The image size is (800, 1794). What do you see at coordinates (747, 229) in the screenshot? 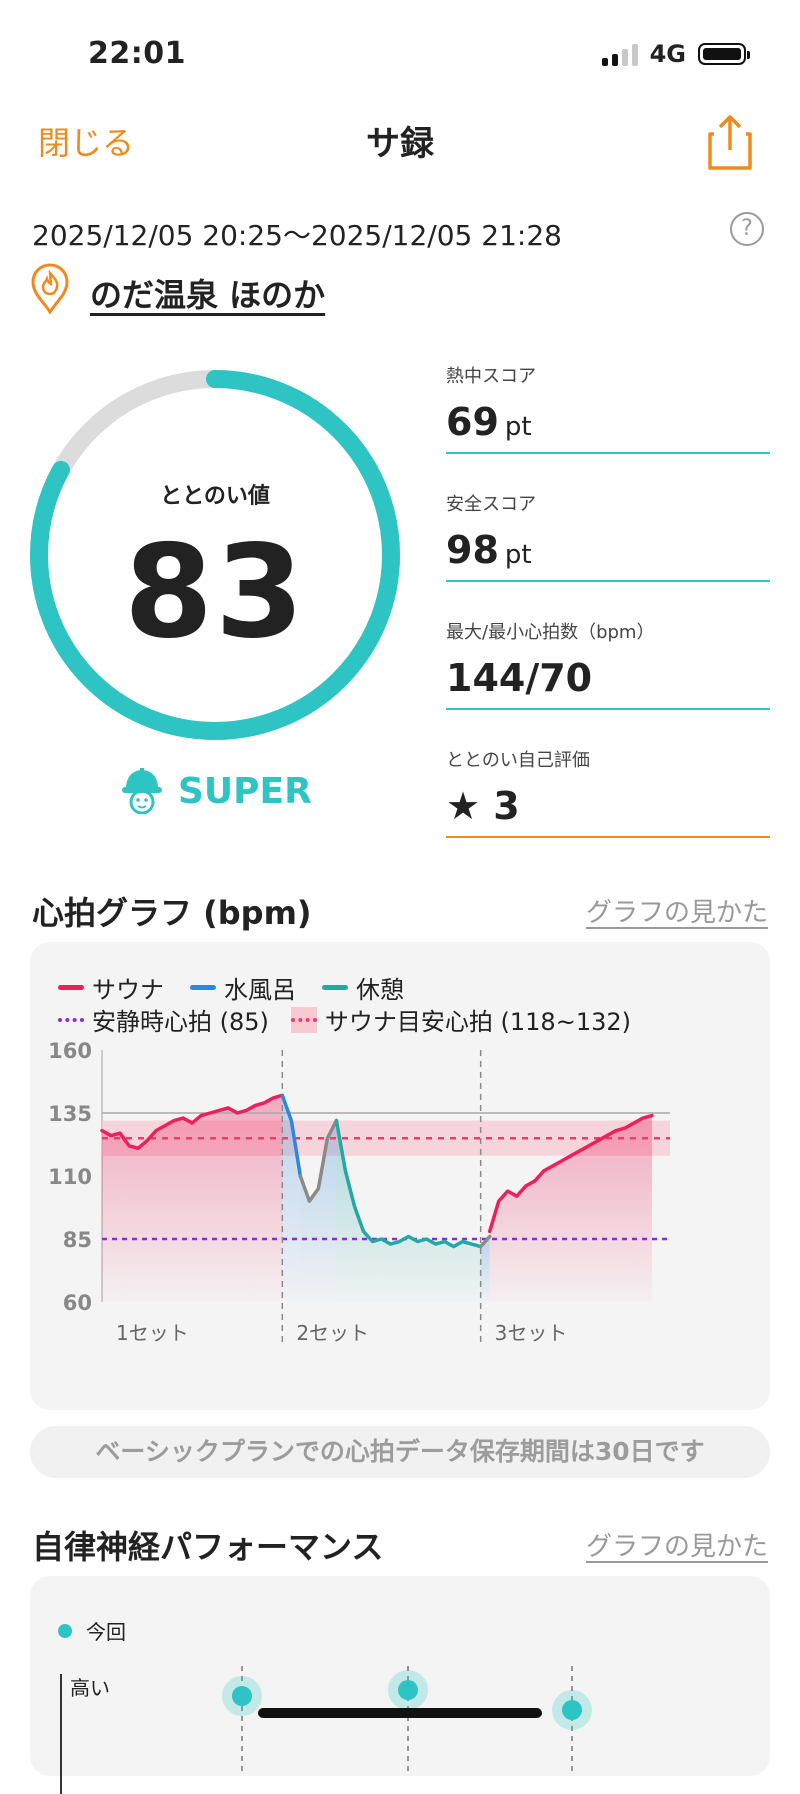
I see `help-icon: ?` at bounding box center [747, 229].